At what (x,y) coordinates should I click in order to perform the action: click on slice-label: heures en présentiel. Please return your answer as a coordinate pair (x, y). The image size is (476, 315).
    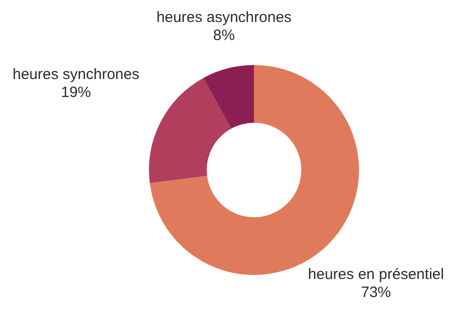
    Looking at the image, I should click on (376, 275).